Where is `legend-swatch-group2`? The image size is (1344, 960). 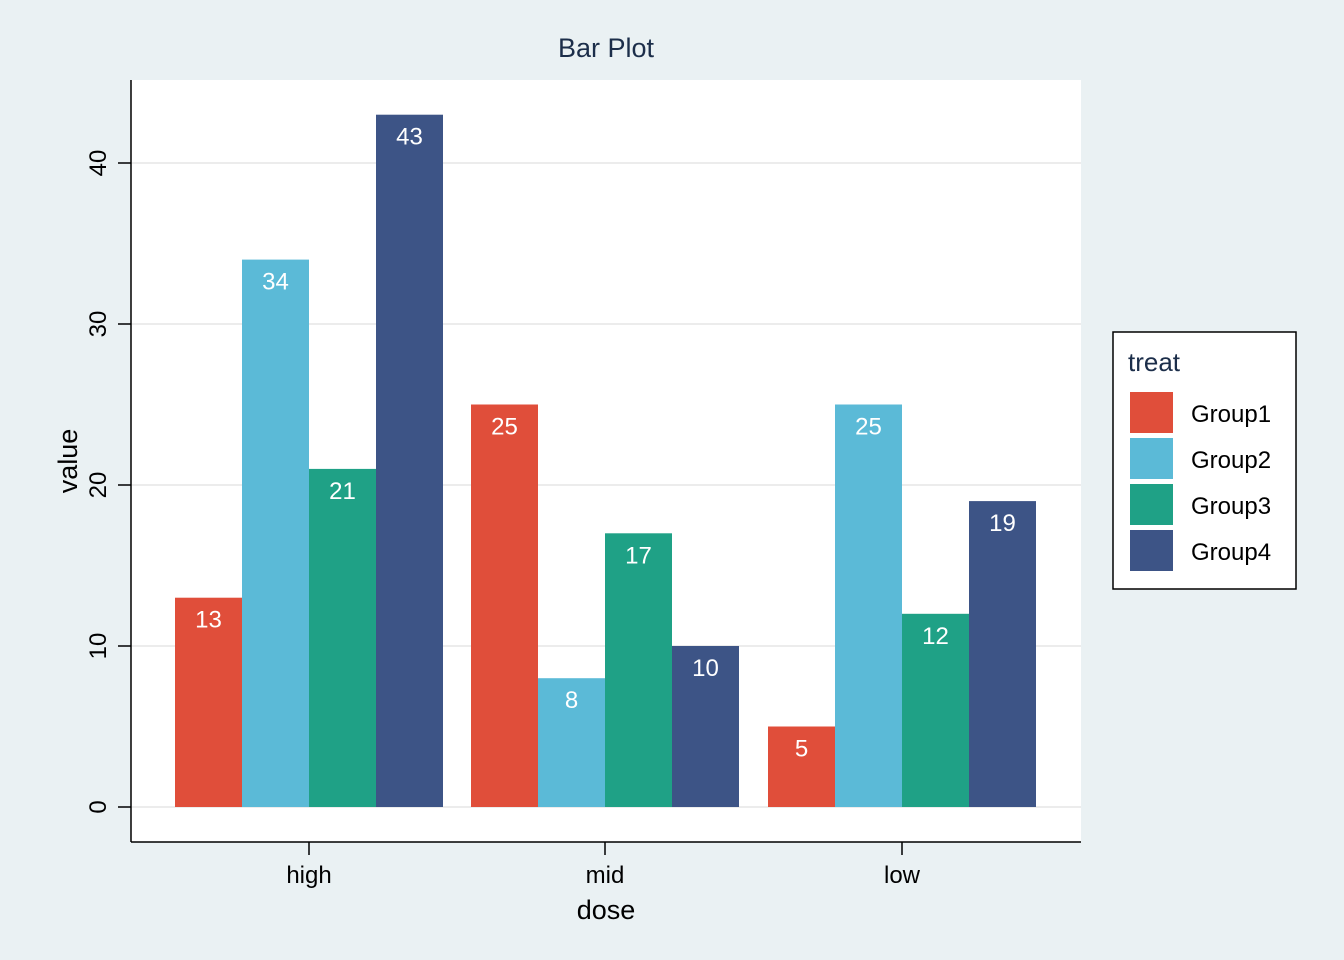 legend-swatch-group2 is located at coordinates (1151, 458).